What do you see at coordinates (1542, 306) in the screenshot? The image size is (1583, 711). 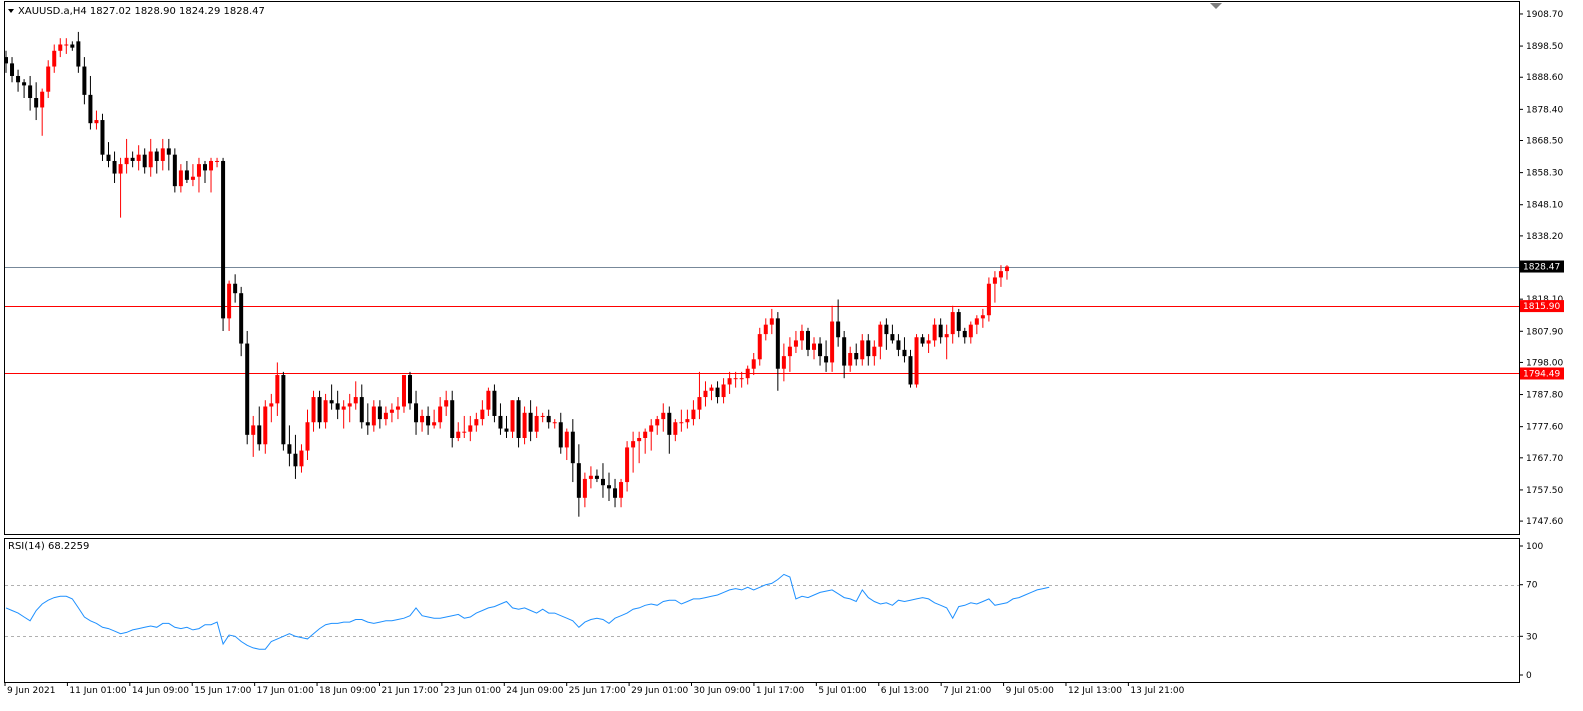 I see `level-price-badge` at bounding box center [1542, 306].